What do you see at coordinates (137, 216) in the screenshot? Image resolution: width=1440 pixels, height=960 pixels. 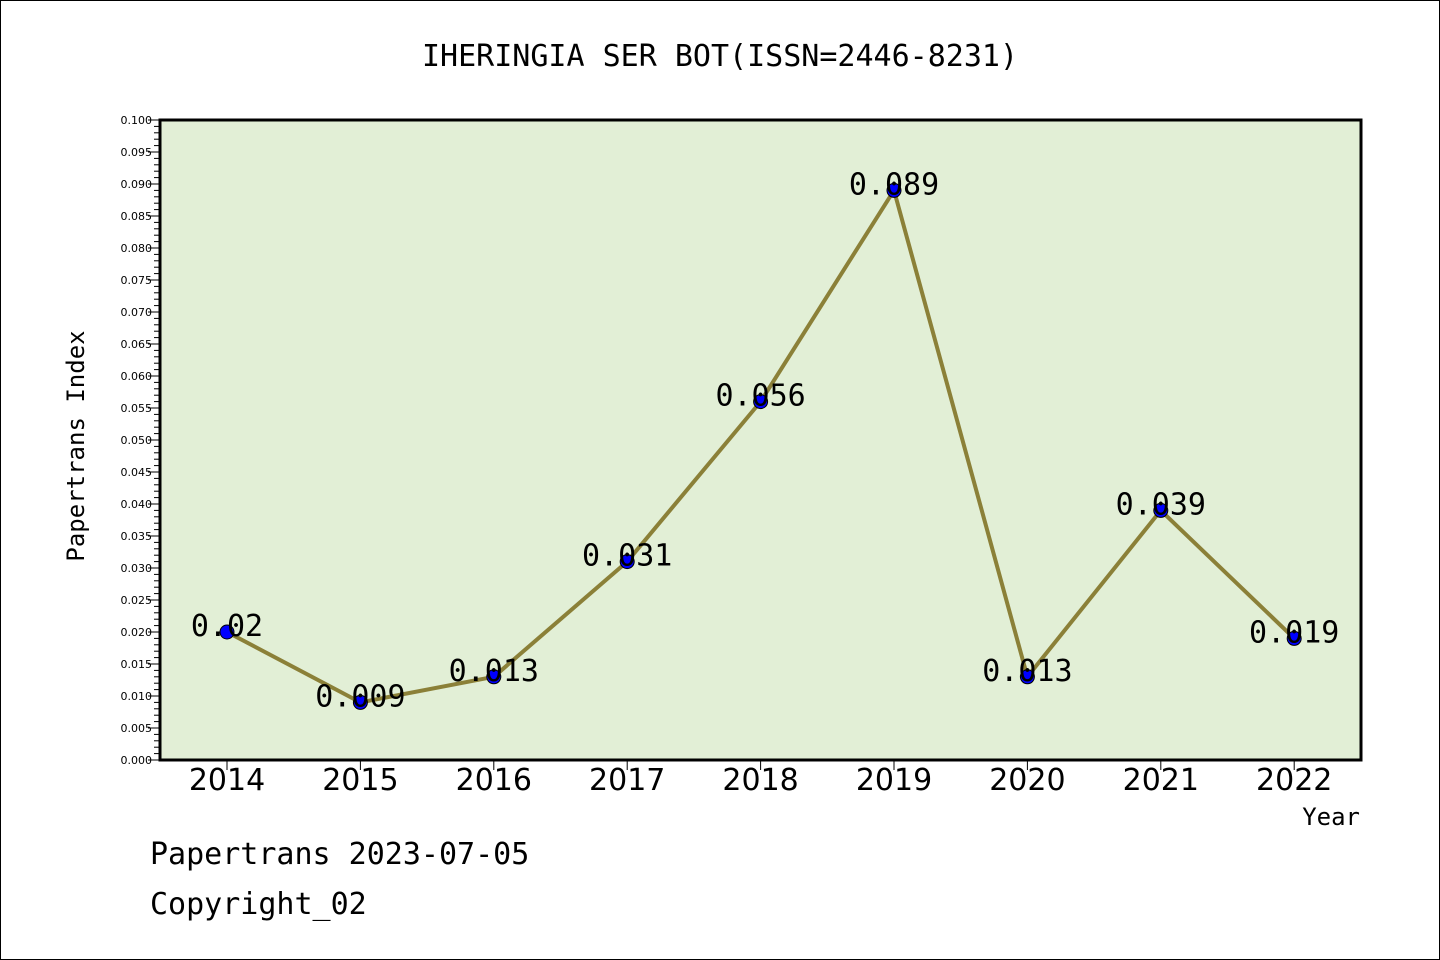 I see `y-tick-label: 0.085` at bounding box center [137, 216].